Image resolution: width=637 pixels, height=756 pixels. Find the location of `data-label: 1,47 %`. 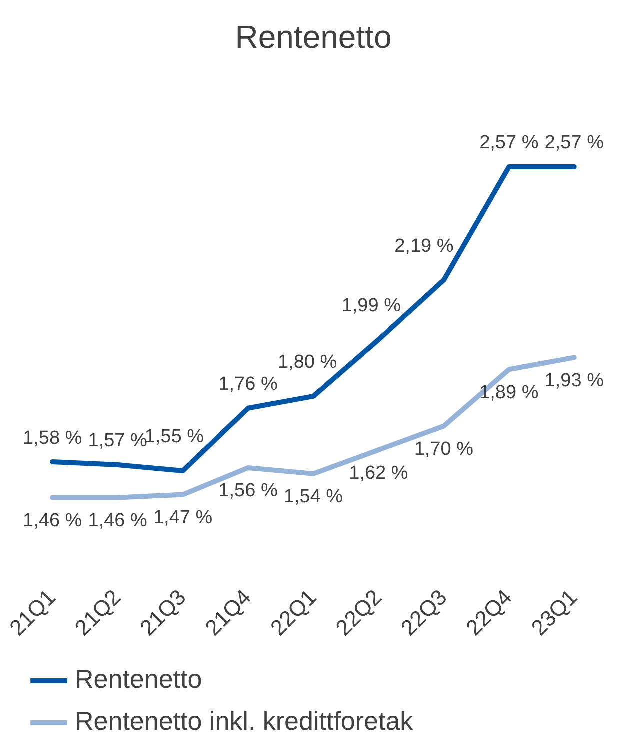

data-label: 1,47 % is located at coordinates (183, 518).